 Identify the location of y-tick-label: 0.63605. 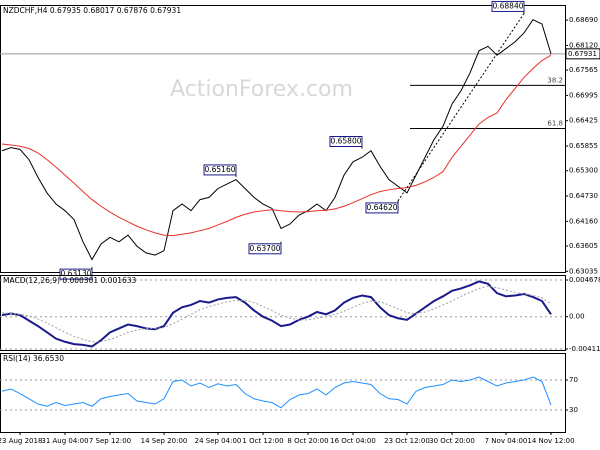
(583, 246).